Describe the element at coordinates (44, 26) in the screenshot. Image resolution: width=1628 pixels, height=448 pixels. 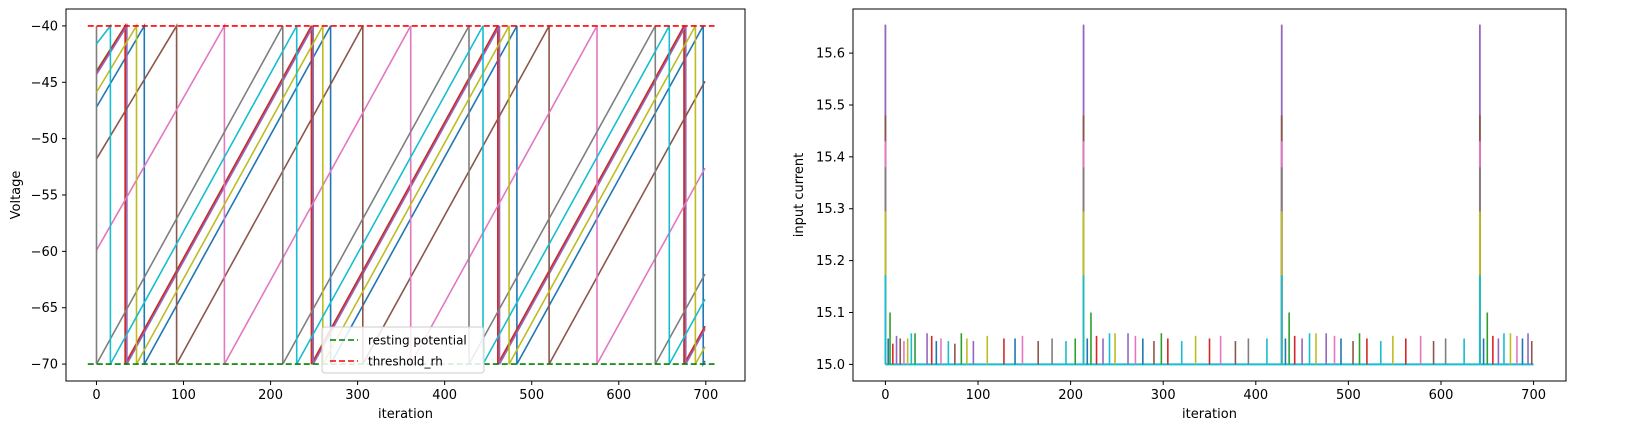
I see `voltage-y-tick-label: −40` at that location.